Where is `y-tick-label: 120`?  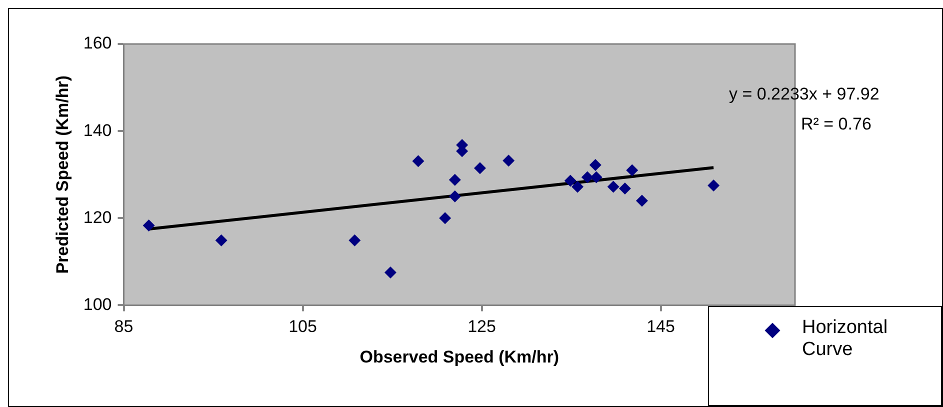
y-tick-label: 120 is located at coordinates (97, 217).